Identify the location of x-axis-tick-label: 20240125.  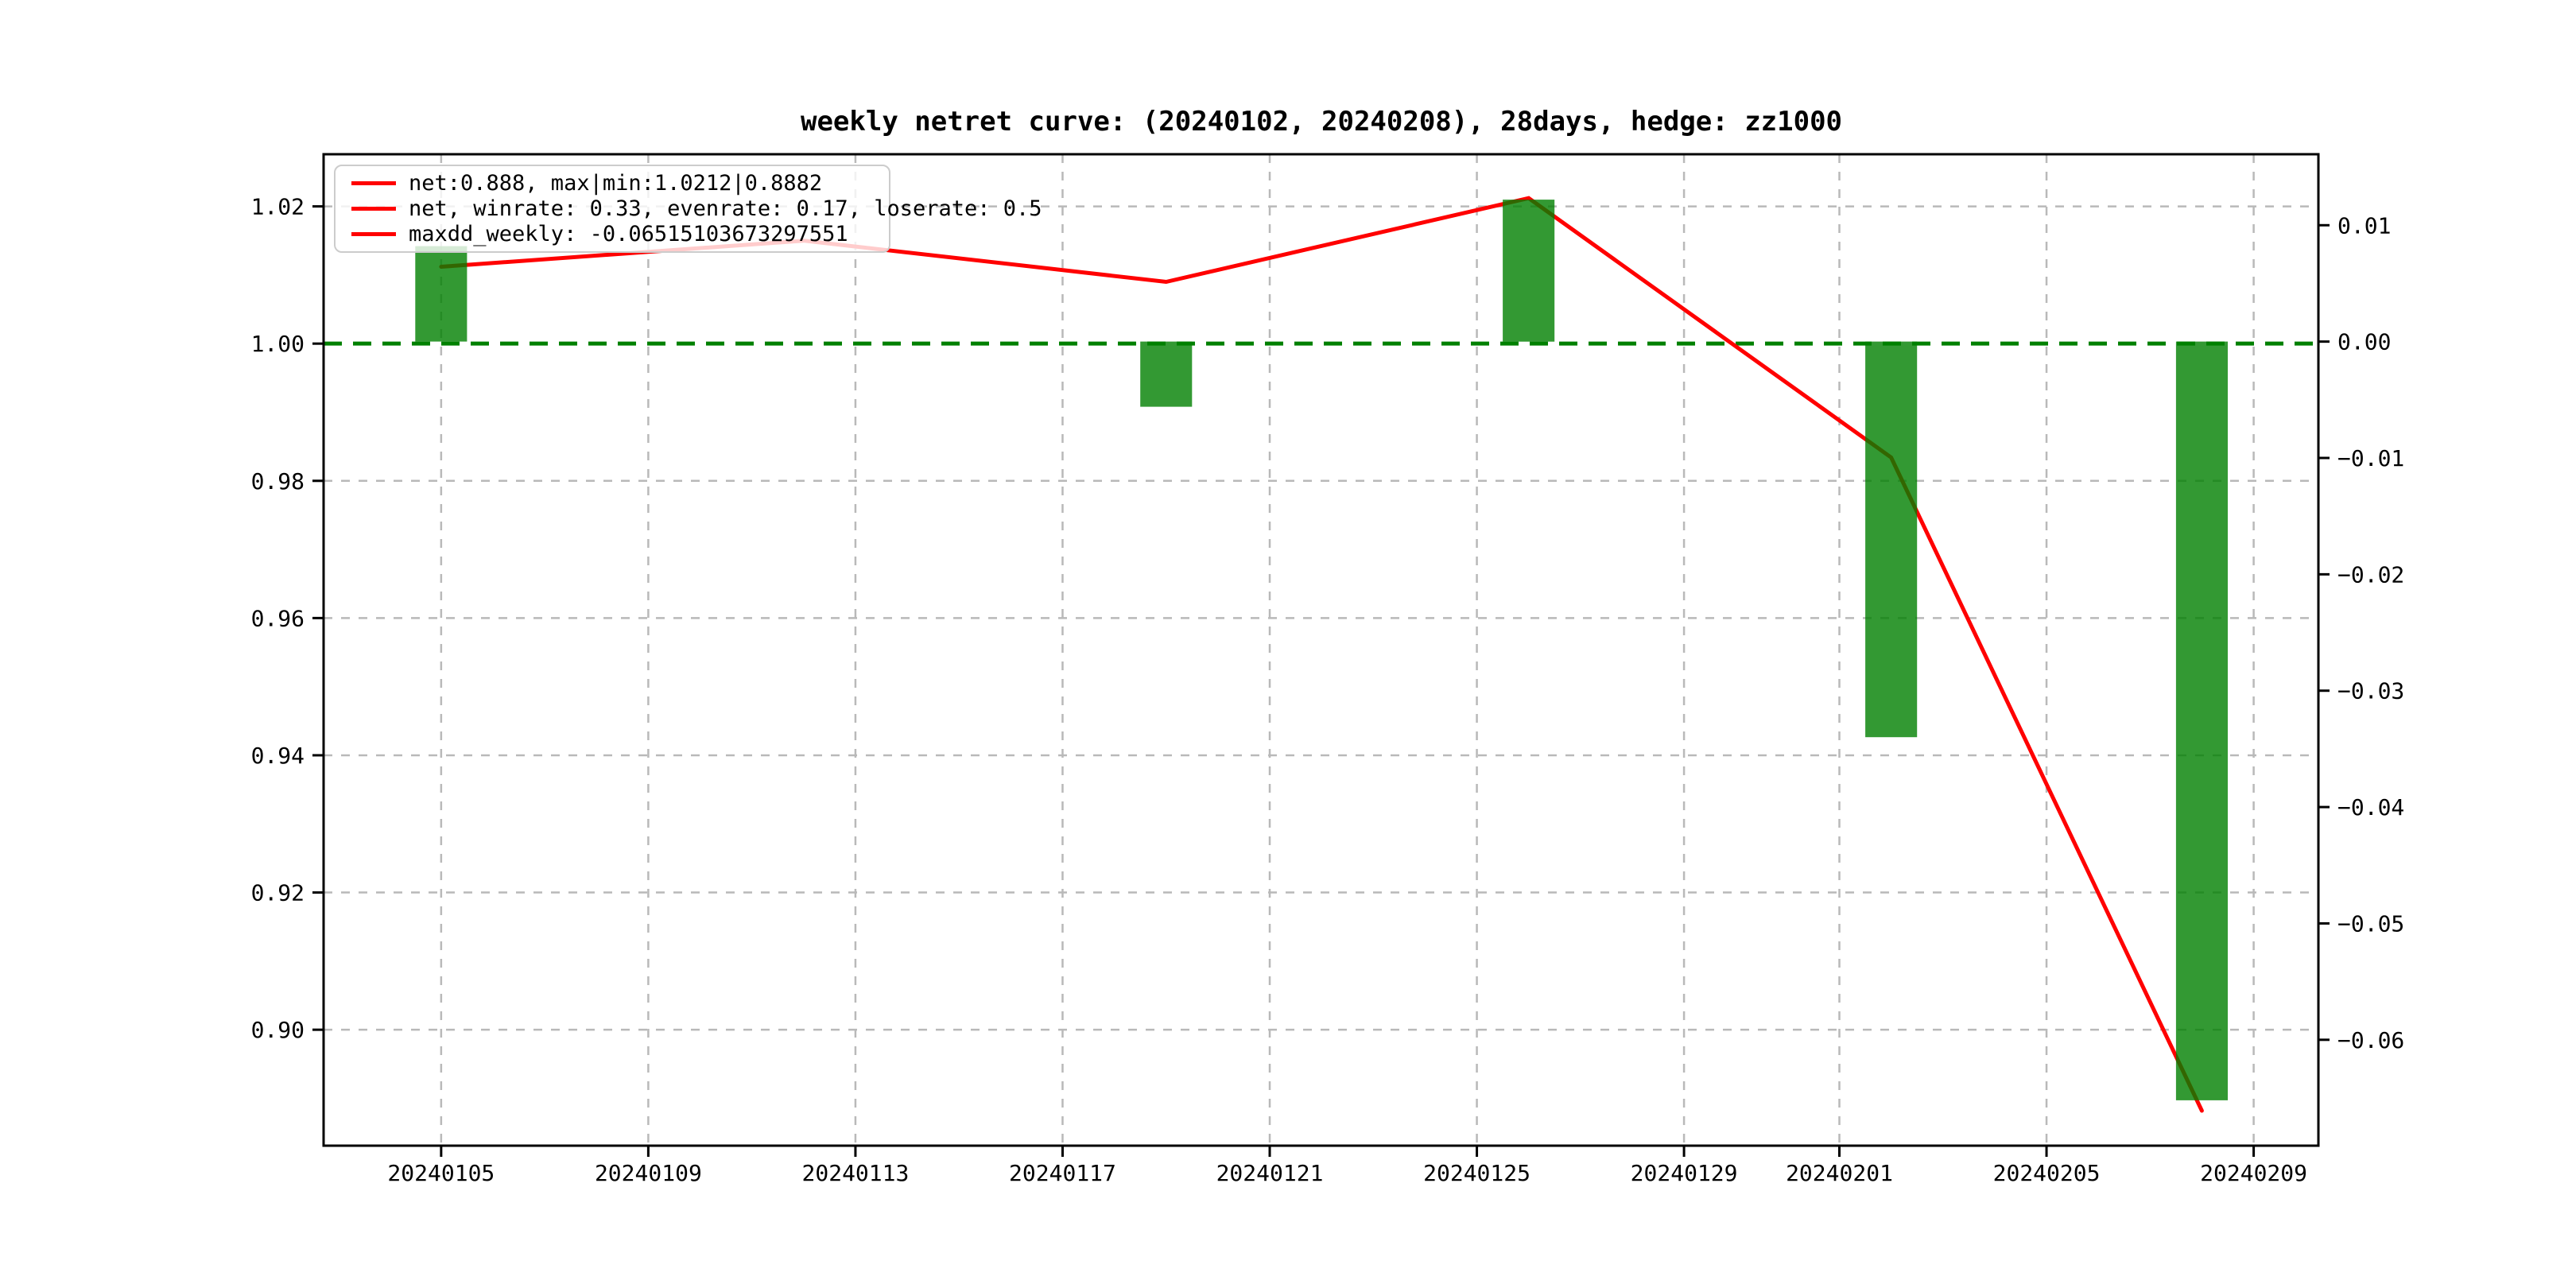
(1477, 1173).